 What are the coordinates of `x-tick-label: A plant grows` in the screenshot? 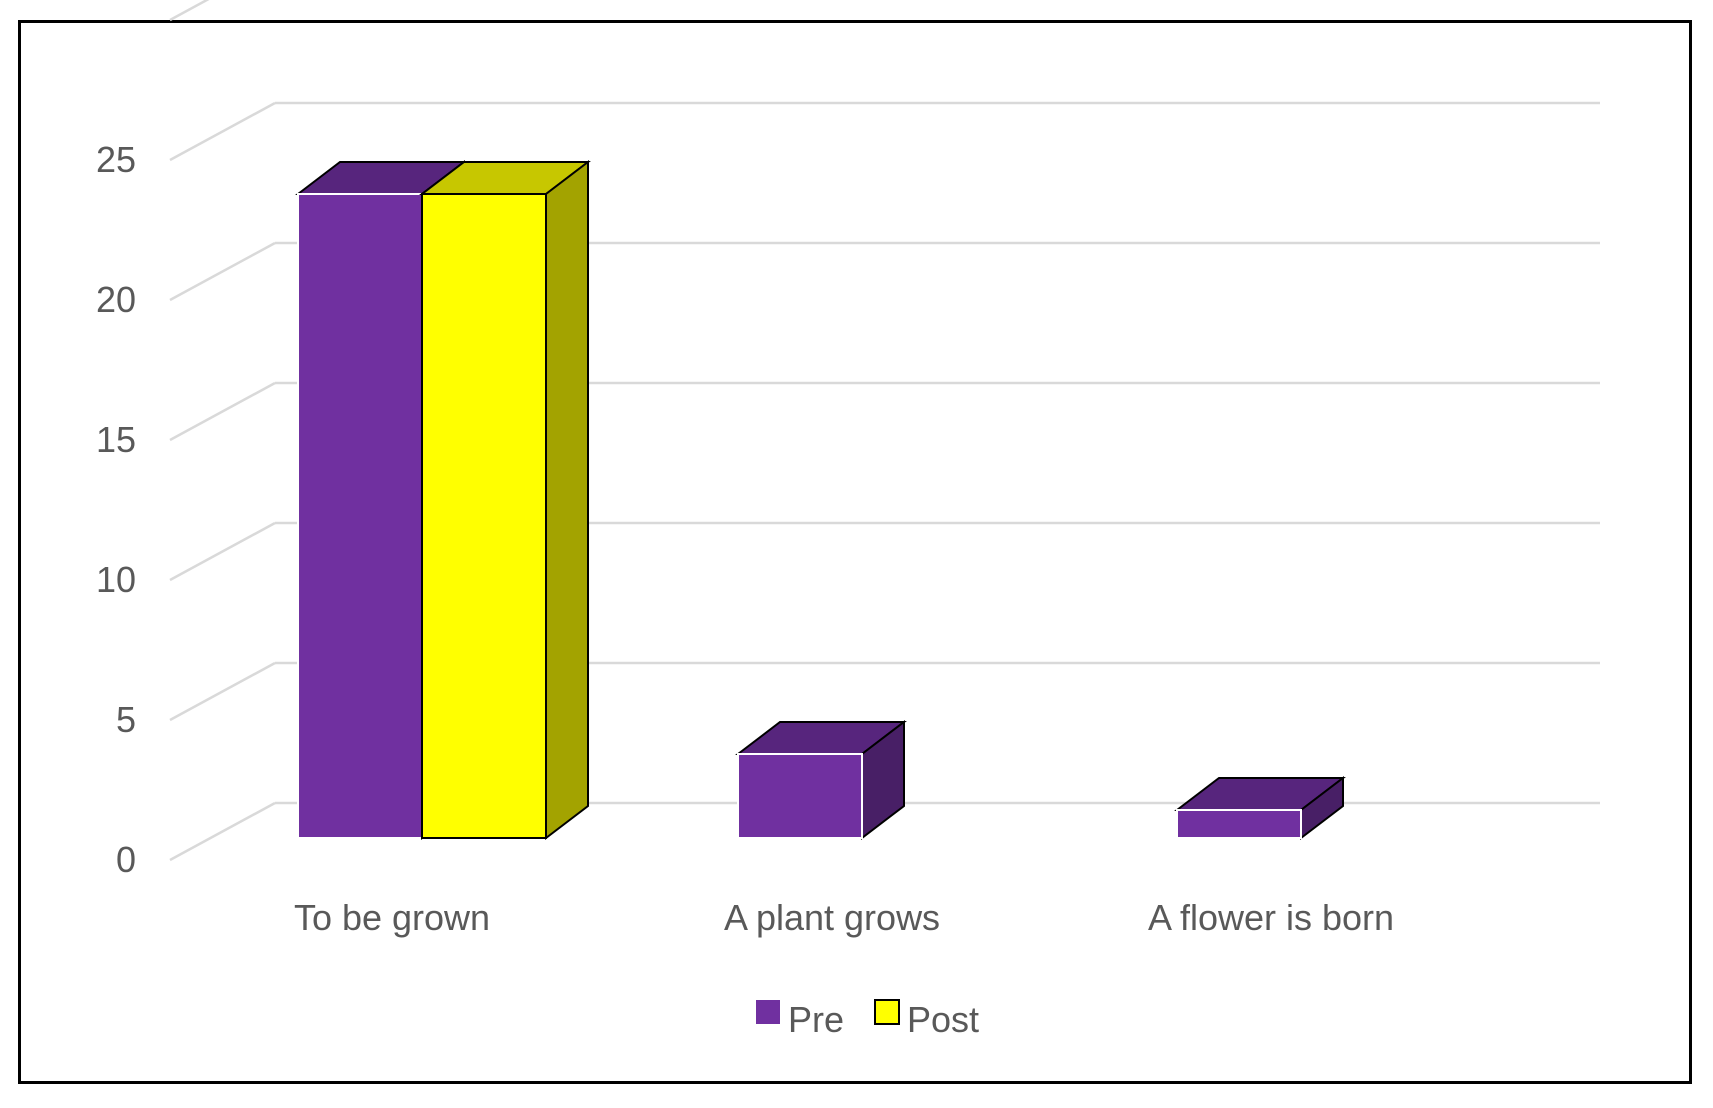 It's located at (832, 917).